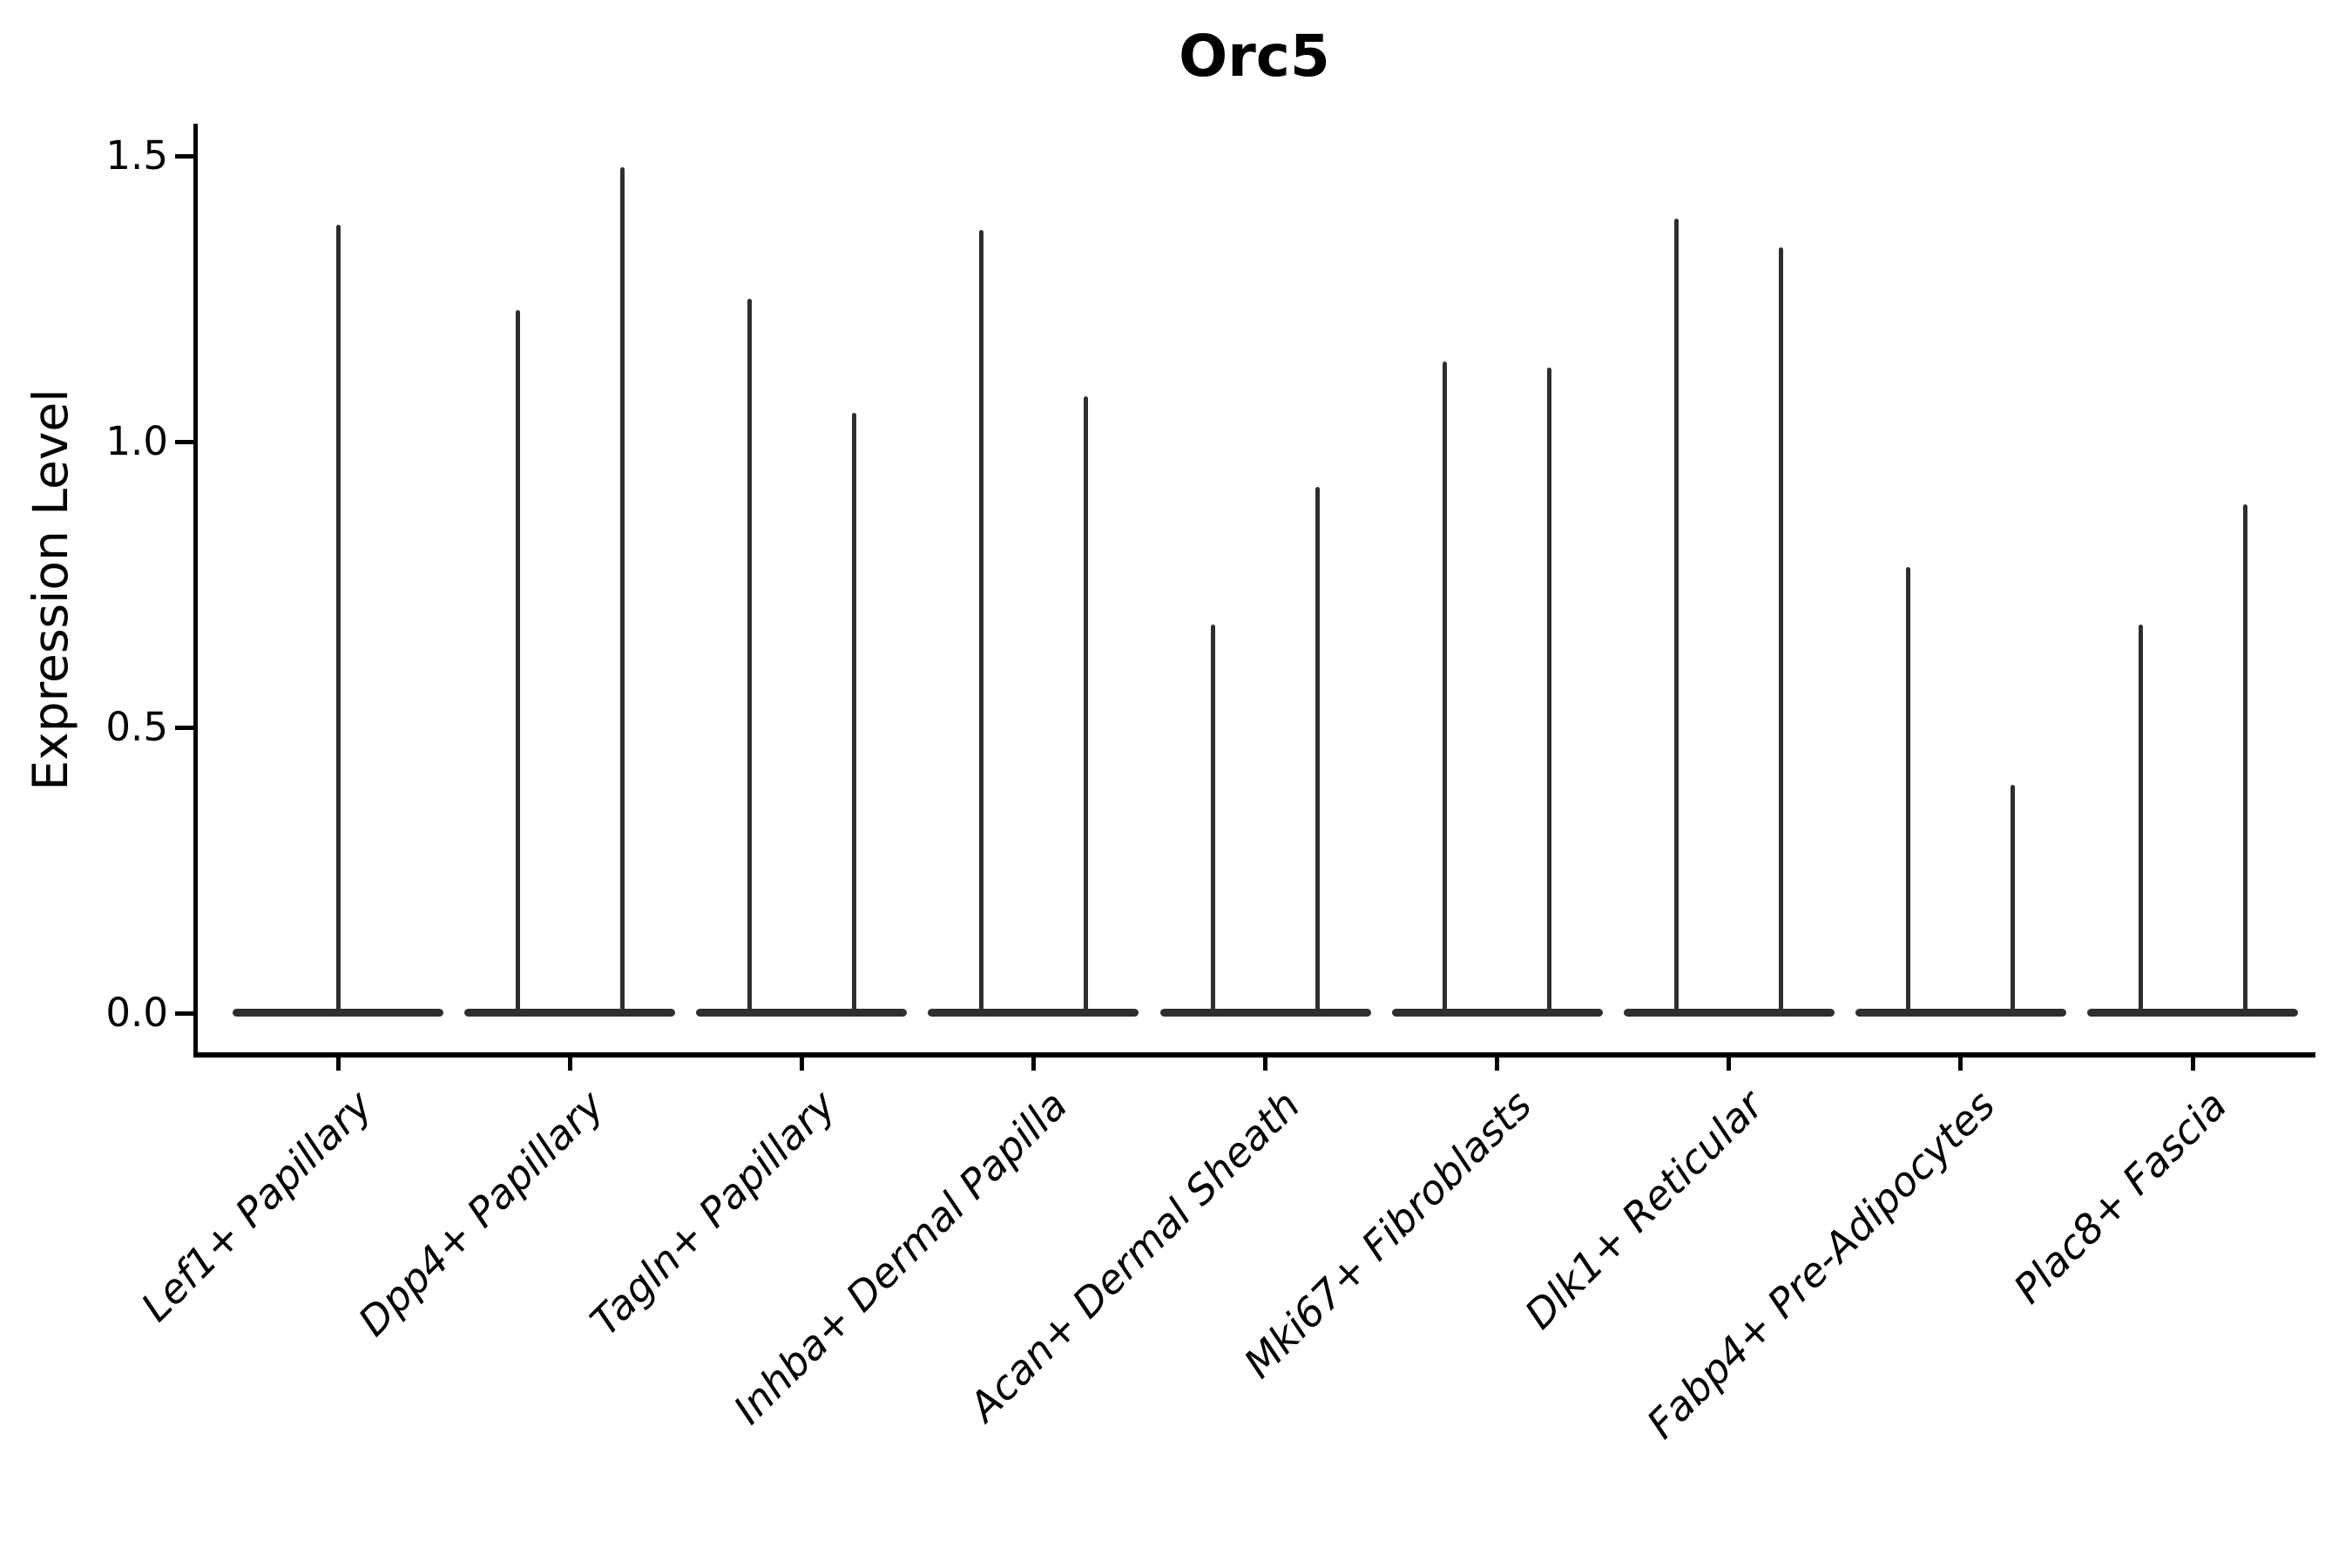 The width and height of the screenshot is (2352, 1568). What do you see at coordinates (136, 155) in the screenshot?
I see `y-tick-label: 1.5` at bounding box center [136, 155].